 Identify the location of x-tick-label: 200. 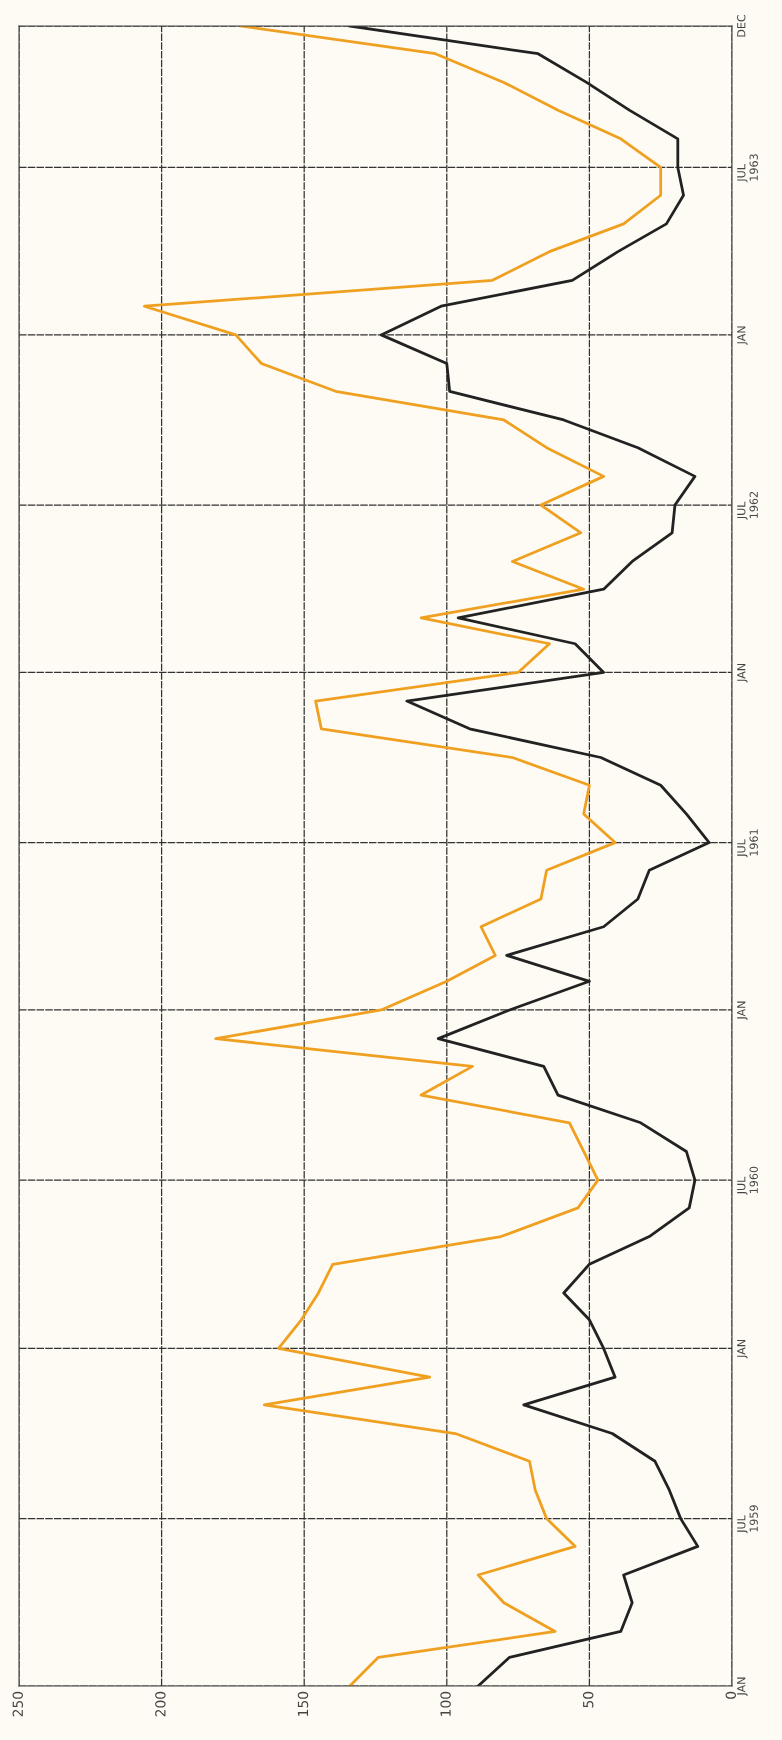
(160, 1704).